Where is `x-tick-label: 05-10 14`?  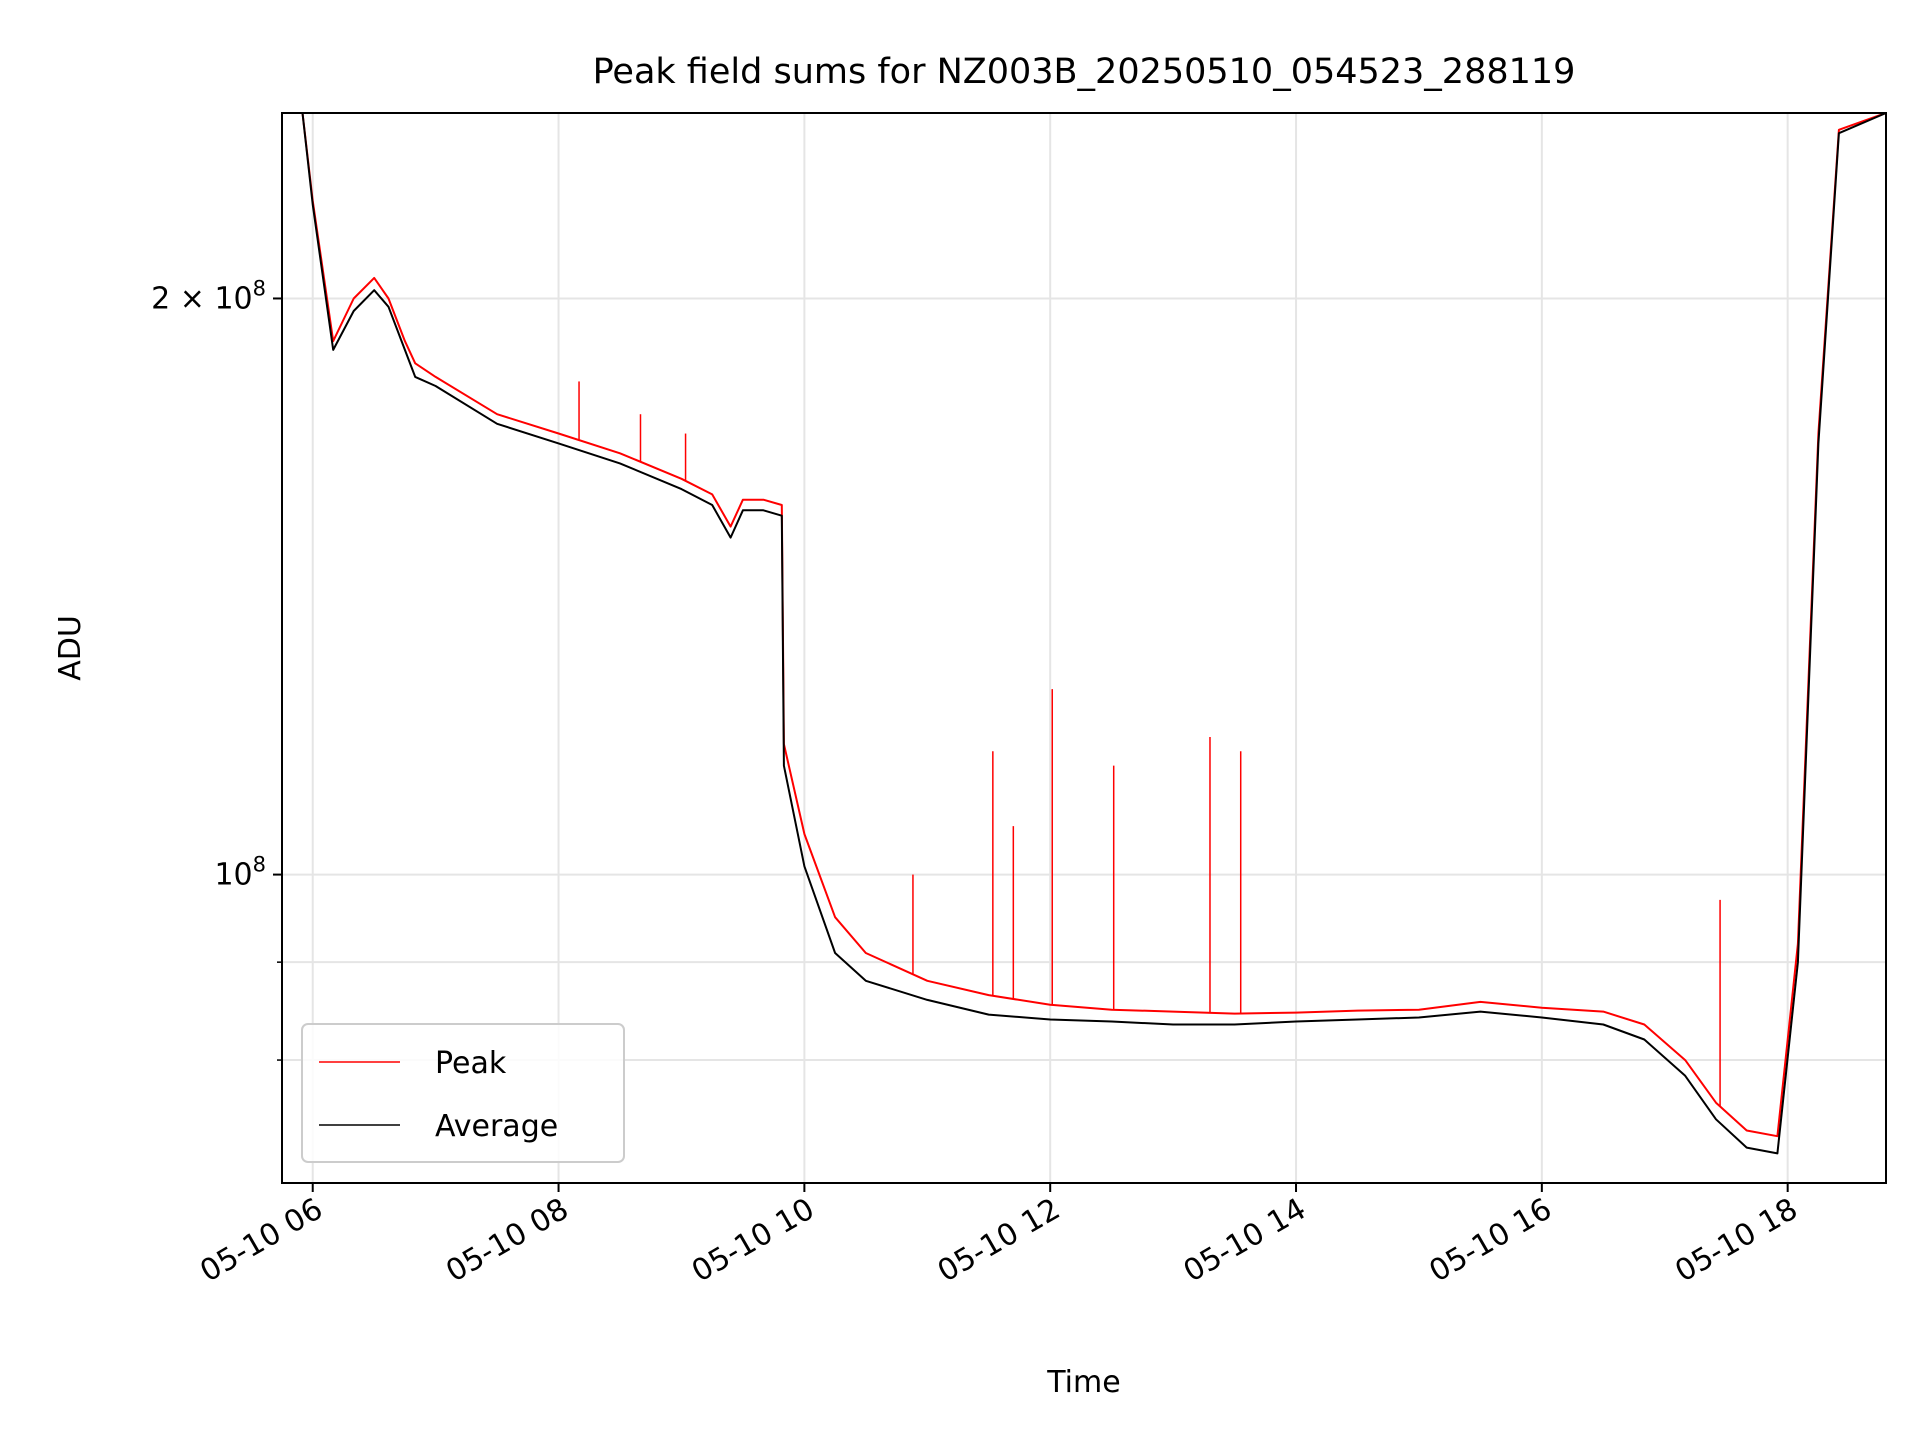 x-tick-label: 05-10 14 is located at coordinates (1245, 1241).